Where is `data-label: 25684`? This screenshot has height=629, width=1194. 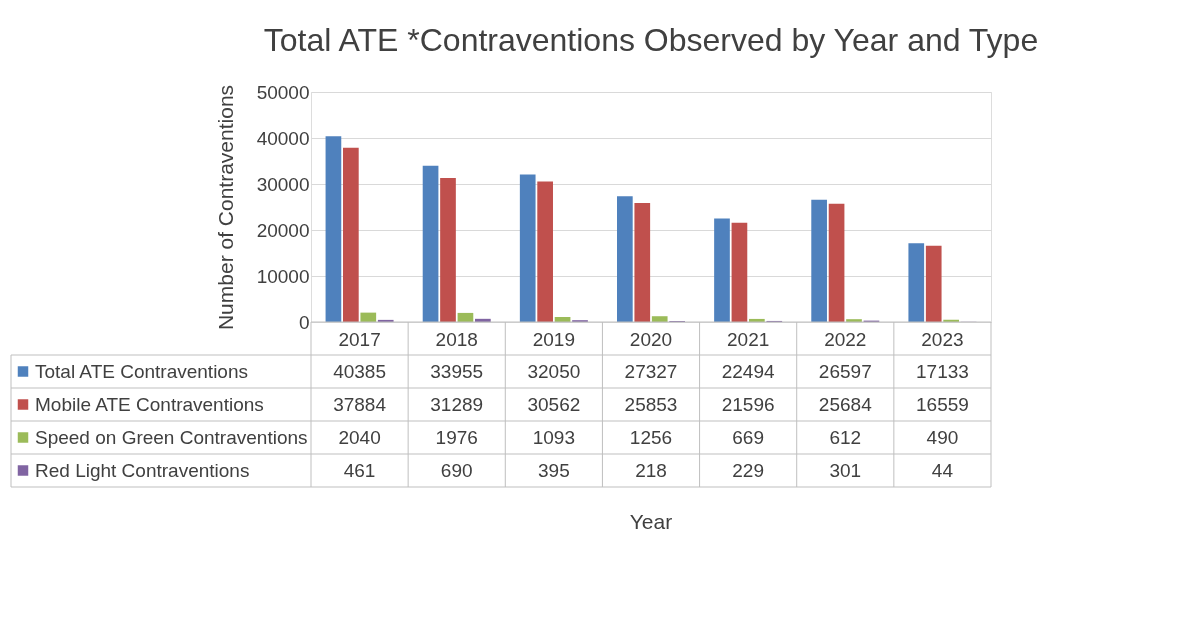
data-label: 25684 is located at coordinates (845, 404).